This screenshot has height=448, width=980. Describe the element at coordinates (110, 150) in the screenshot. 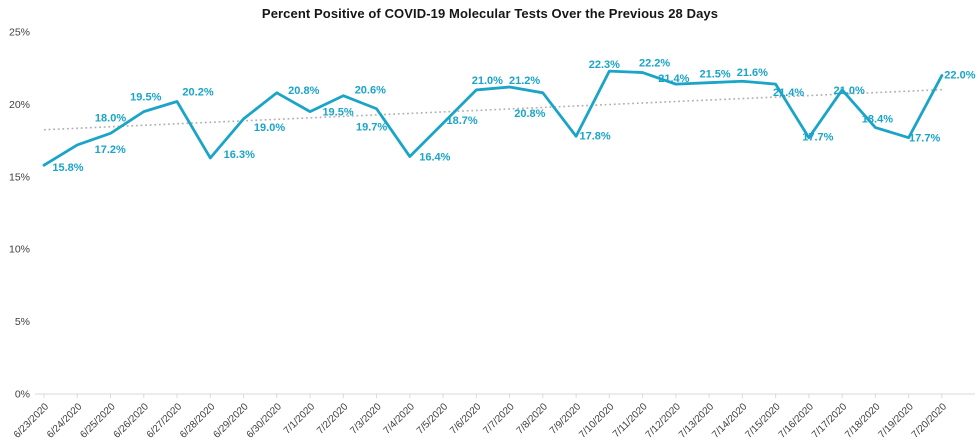

I see `data-label: 17.2%` at that location.